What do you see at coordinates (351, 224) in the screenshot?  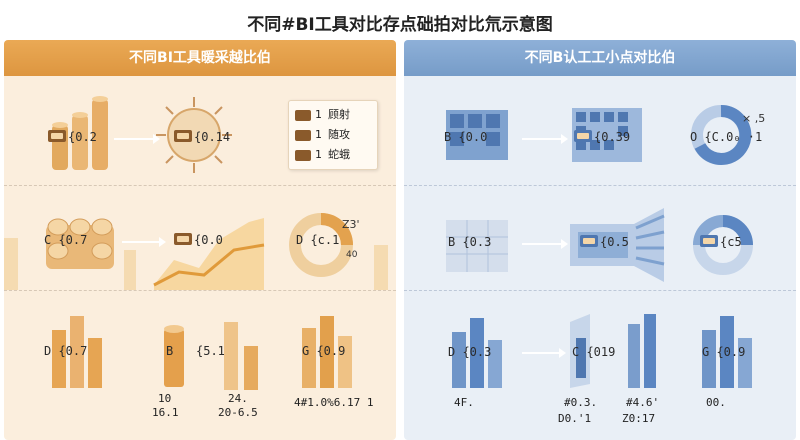 I see `annotation-text: Z3'` at bounding box center [351, 224].